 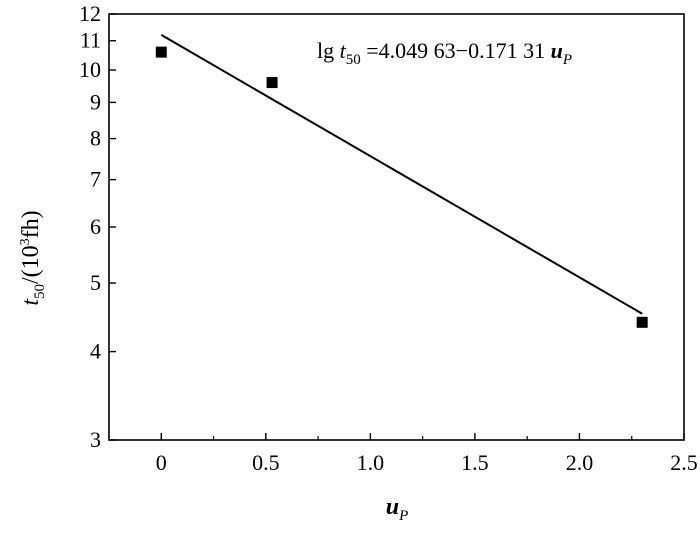 What do you see at coordinates (90, 40) in the screenshot?
I see `y-tick-label: 11` at bounding box center [90, 40].